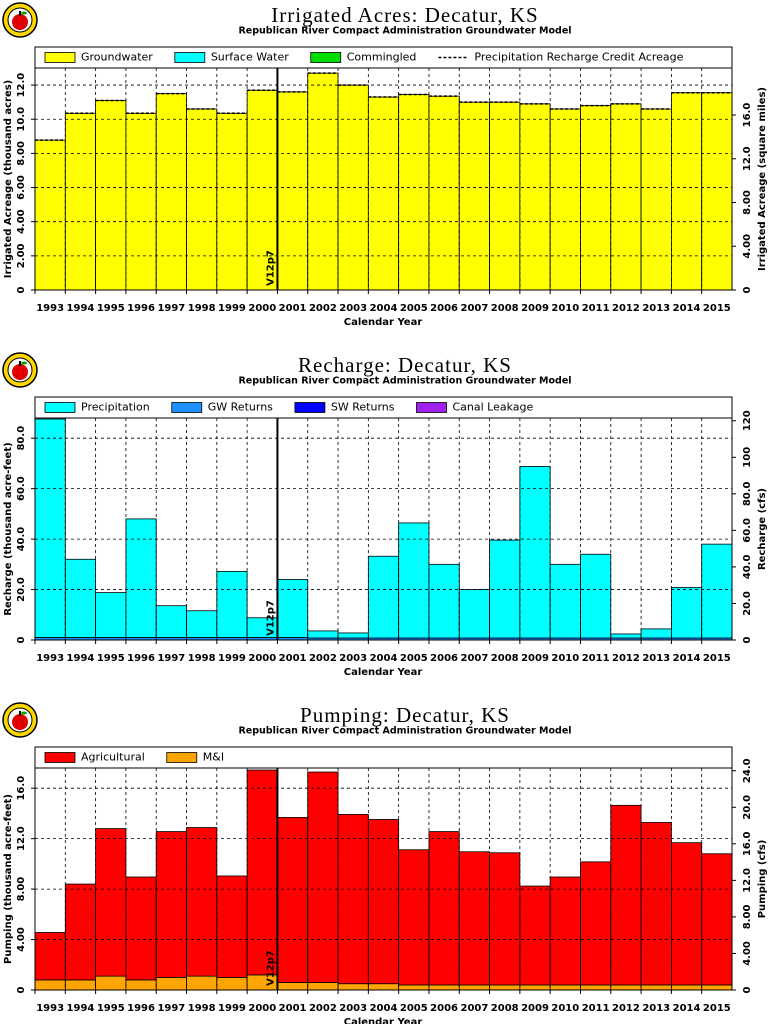  I want to click on y-tick-label: 0, so click(21, 289).